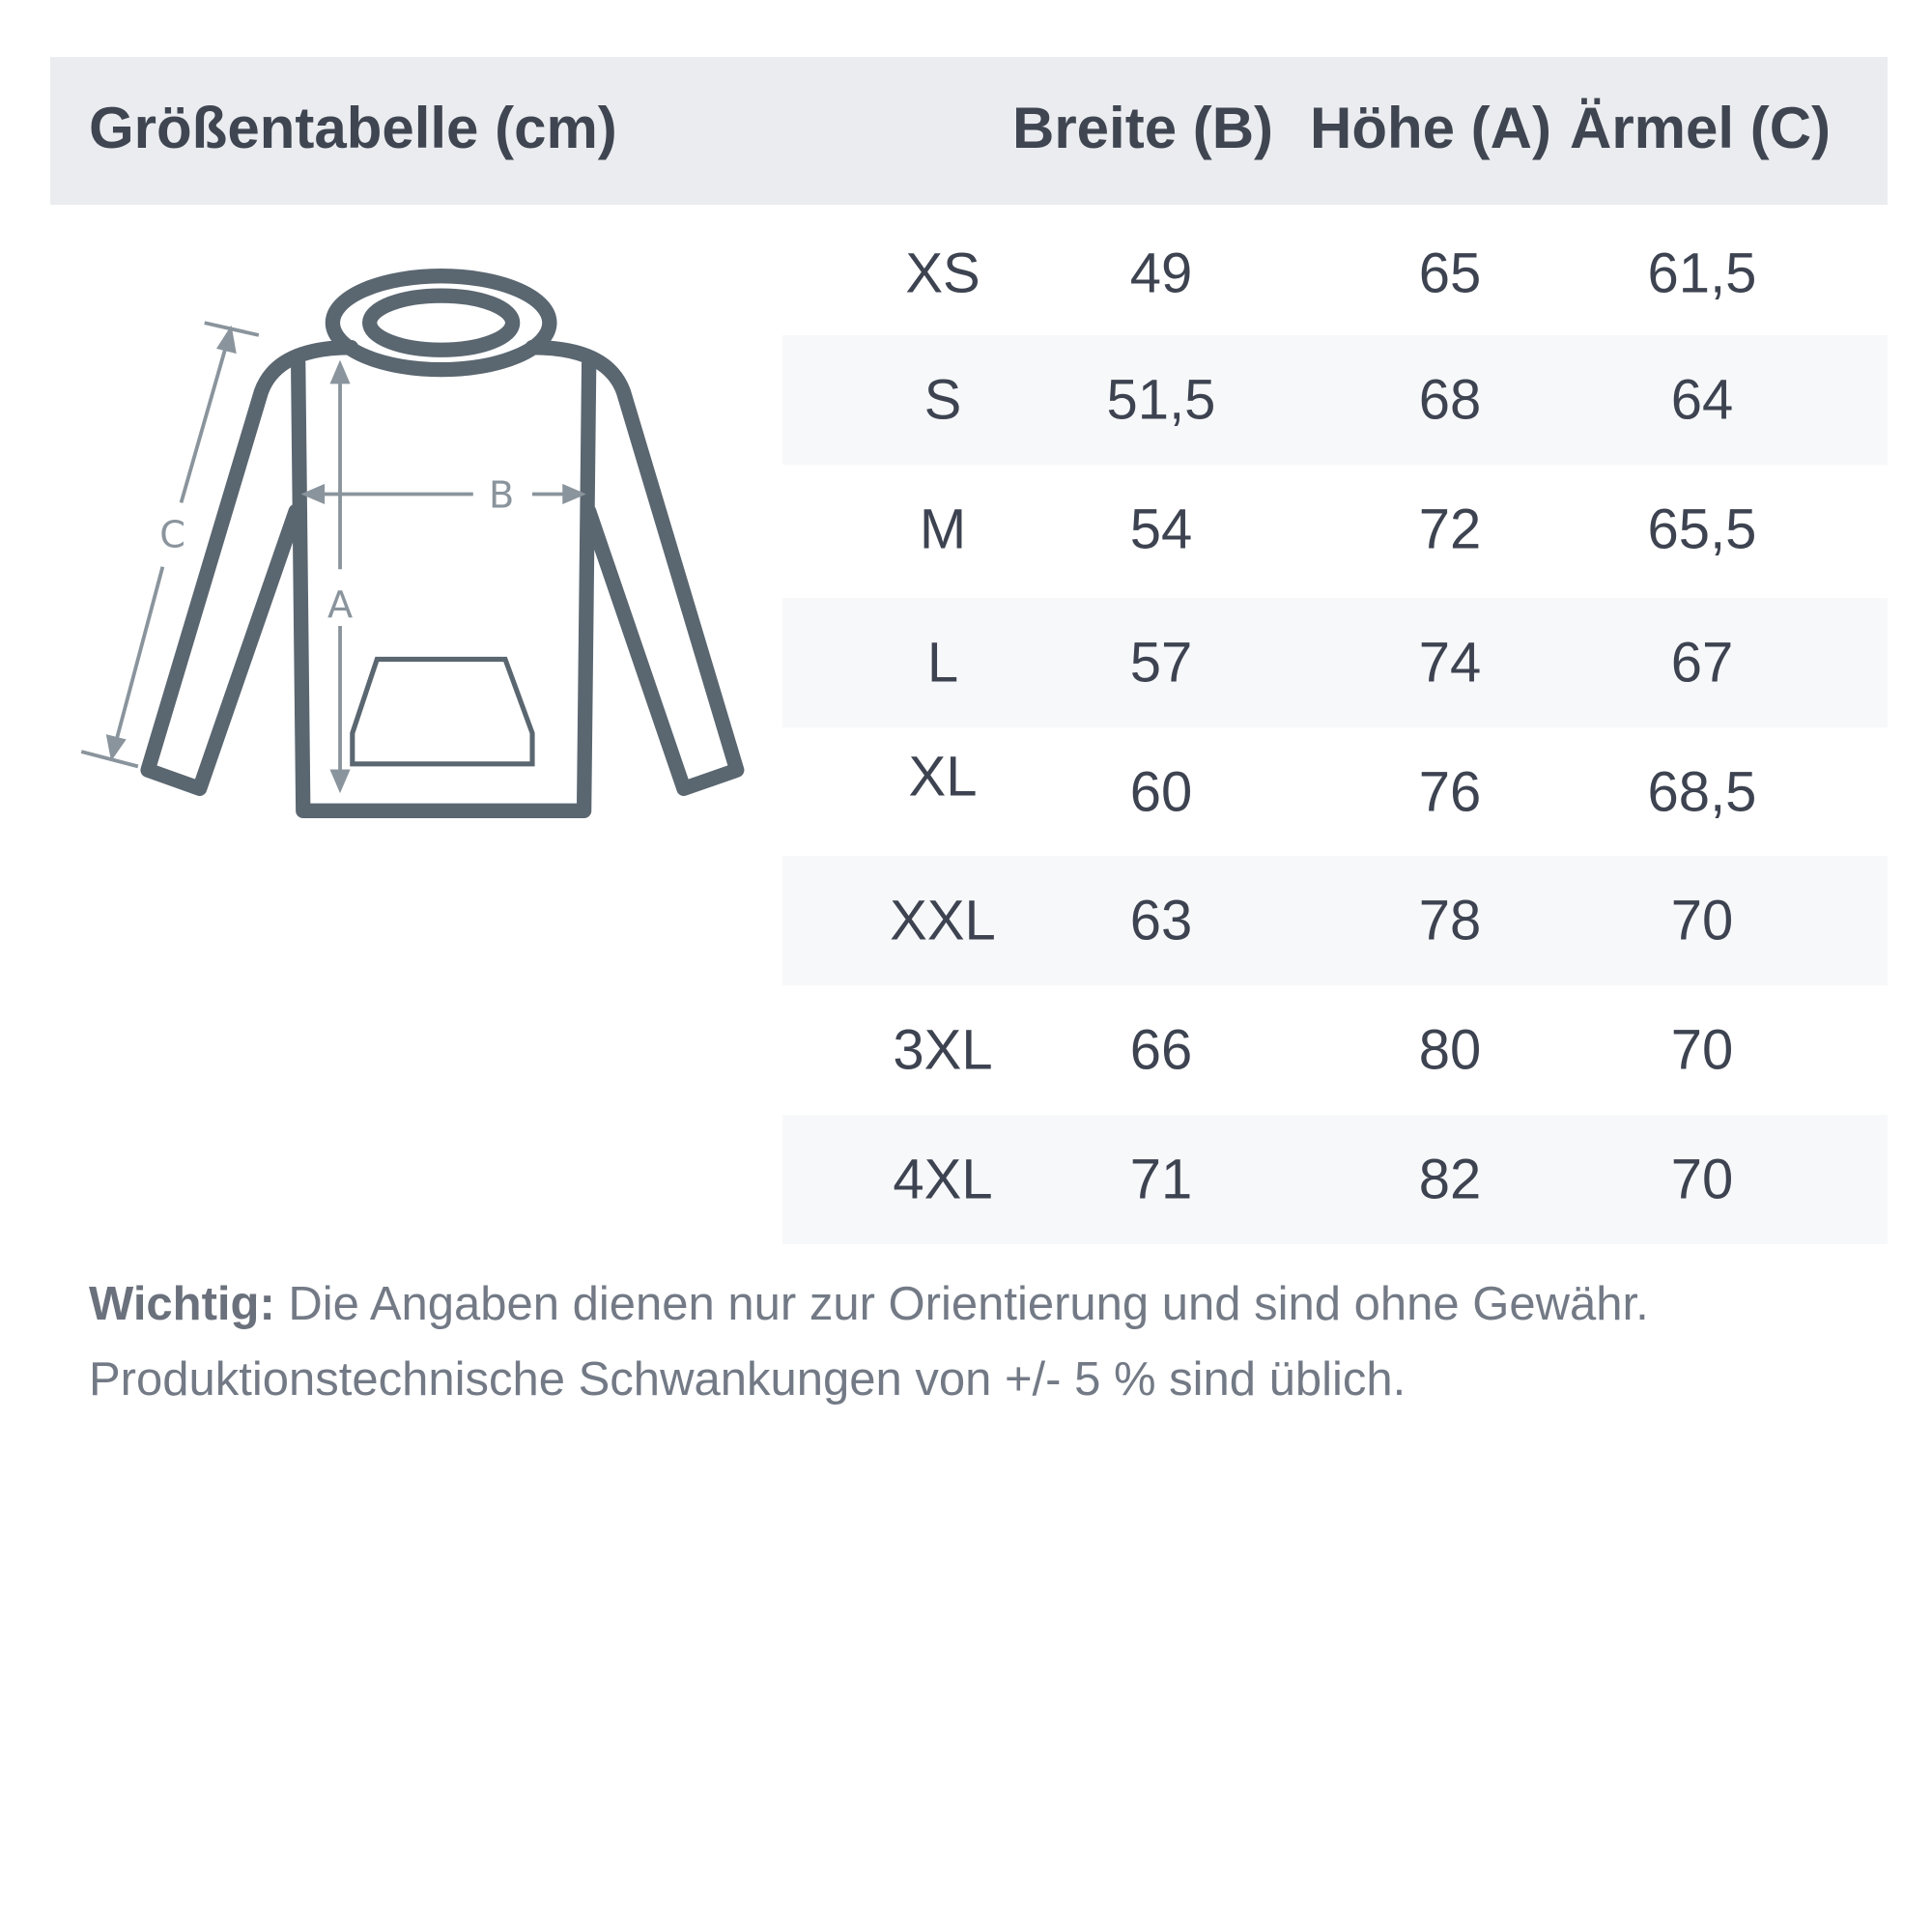 This screenshot has height=1932, width=1932. I want to click on size-cell: M, so click(943, 529).